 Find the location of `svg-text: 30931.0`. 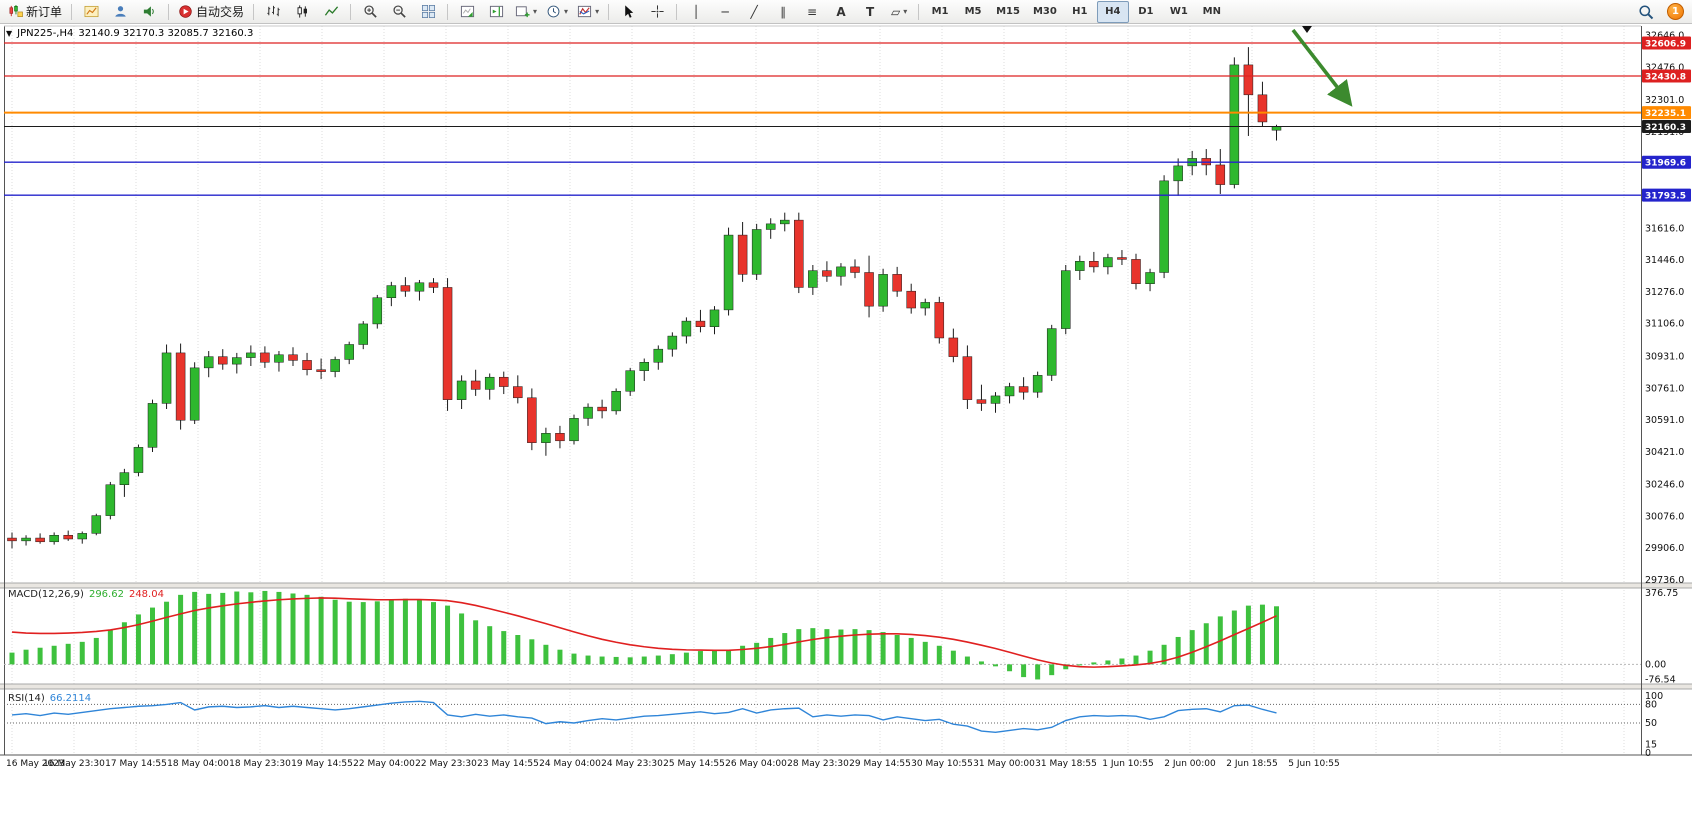

svg-text: 30931.0 is located at coordinates (1664, 356).